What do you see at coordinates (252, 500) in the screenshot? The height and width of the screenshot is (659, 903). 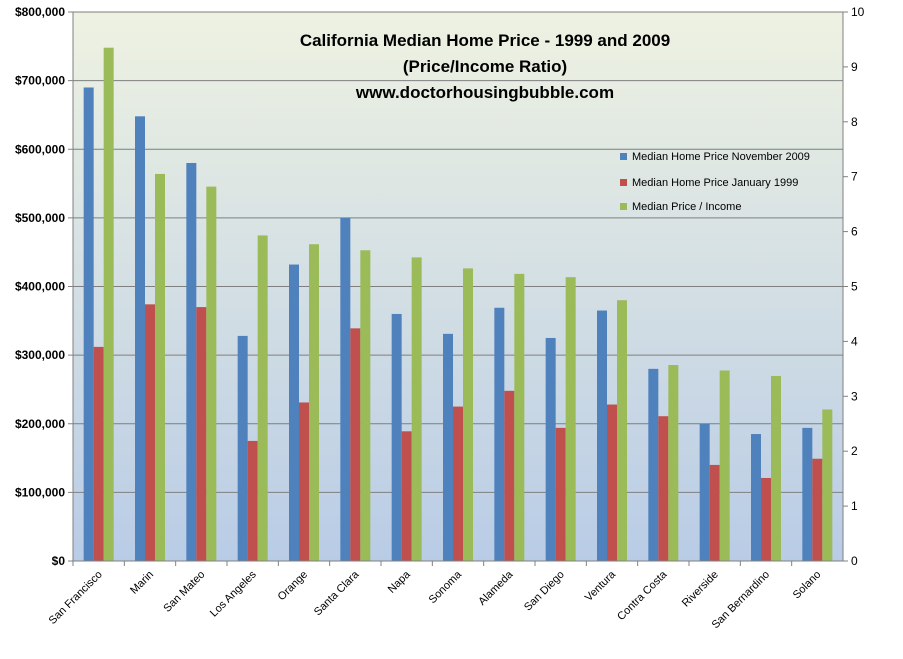 I see `bar-left-series-1-los-angeles` at bounding box center [252, 500].